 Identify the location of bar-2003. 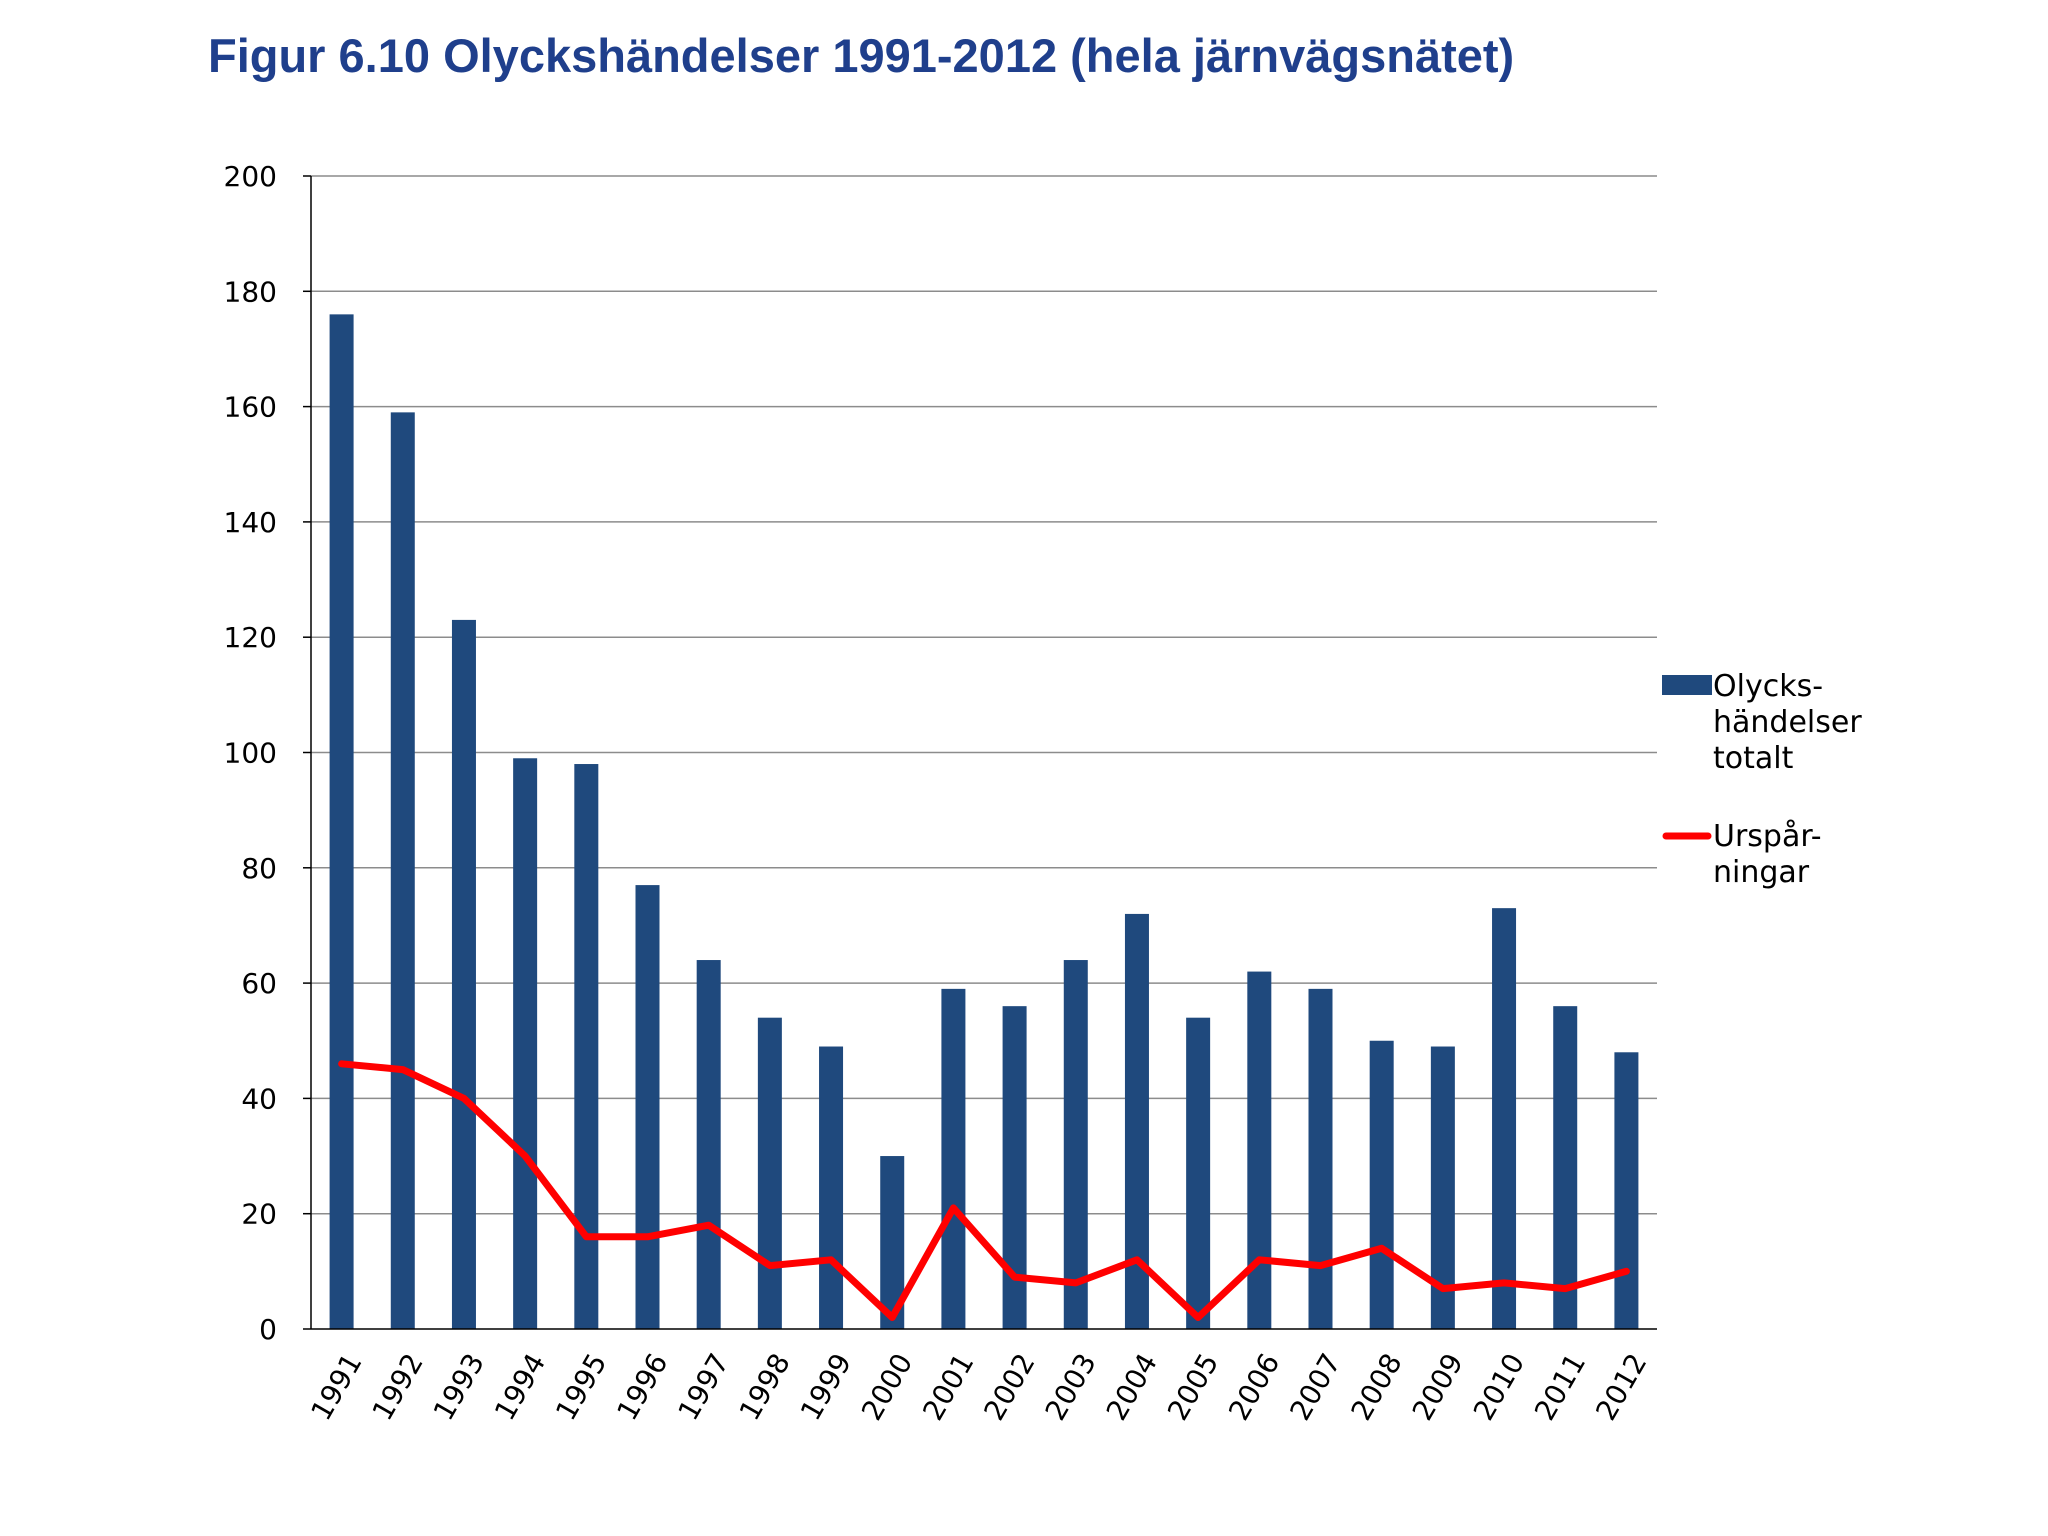
(1075, 1144).